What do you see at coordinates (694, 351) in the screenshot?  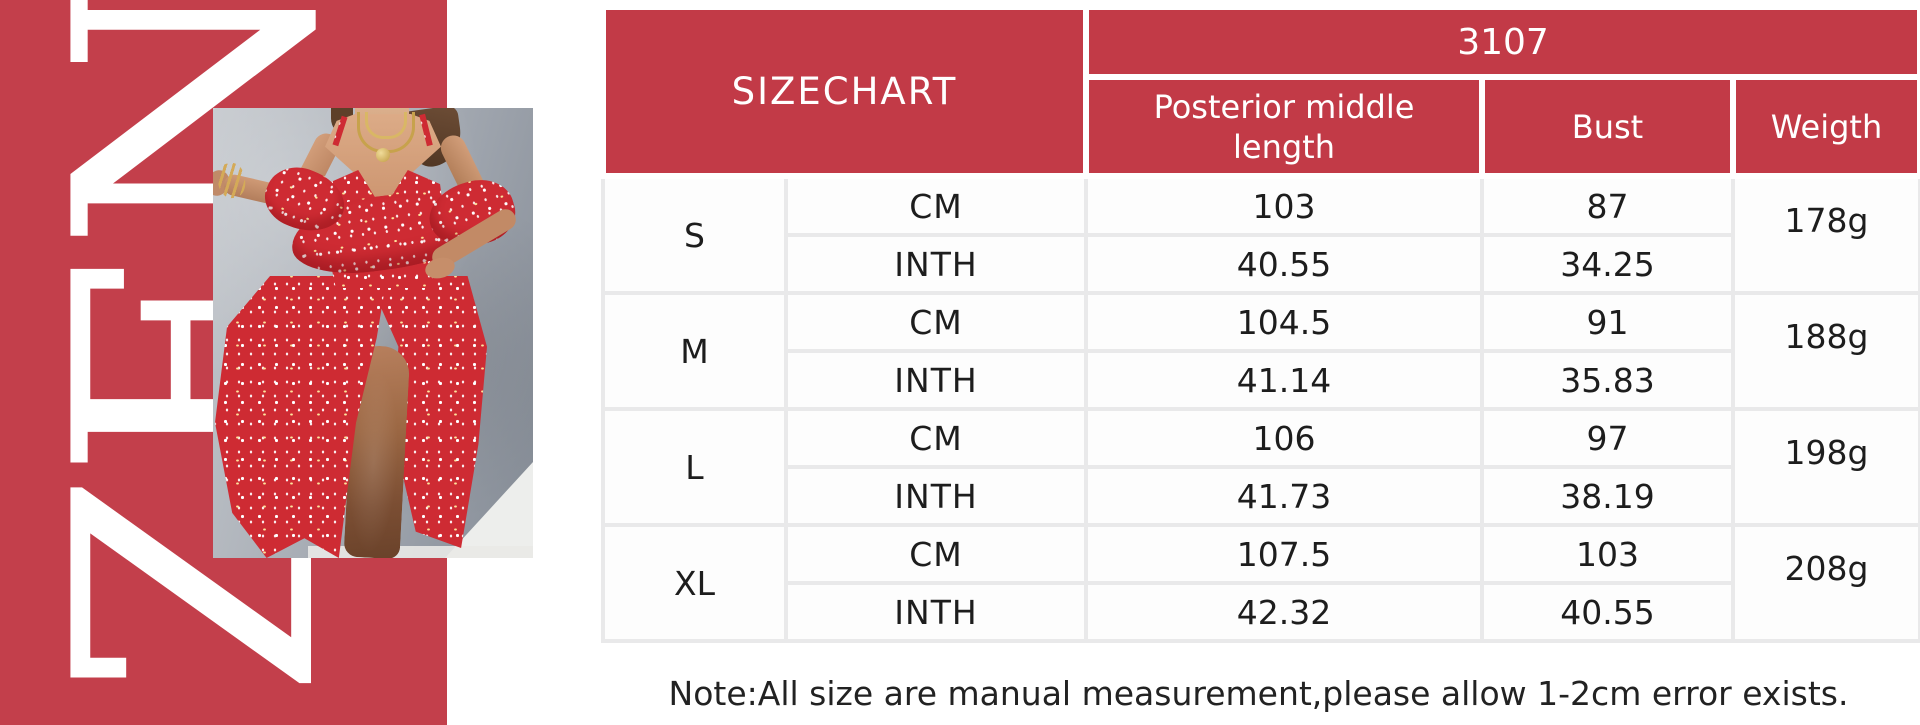 I see `size-label: M` at bounding box center [694, 351].